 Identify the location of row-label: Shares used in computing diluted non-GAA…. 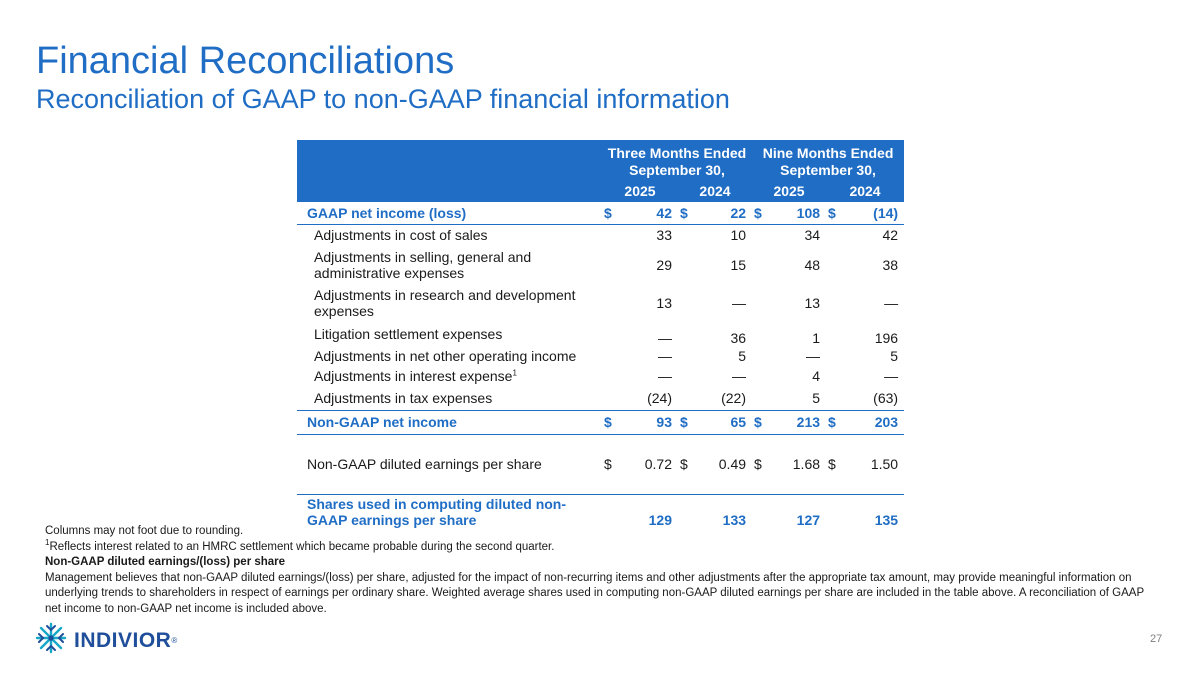
(449, 512).